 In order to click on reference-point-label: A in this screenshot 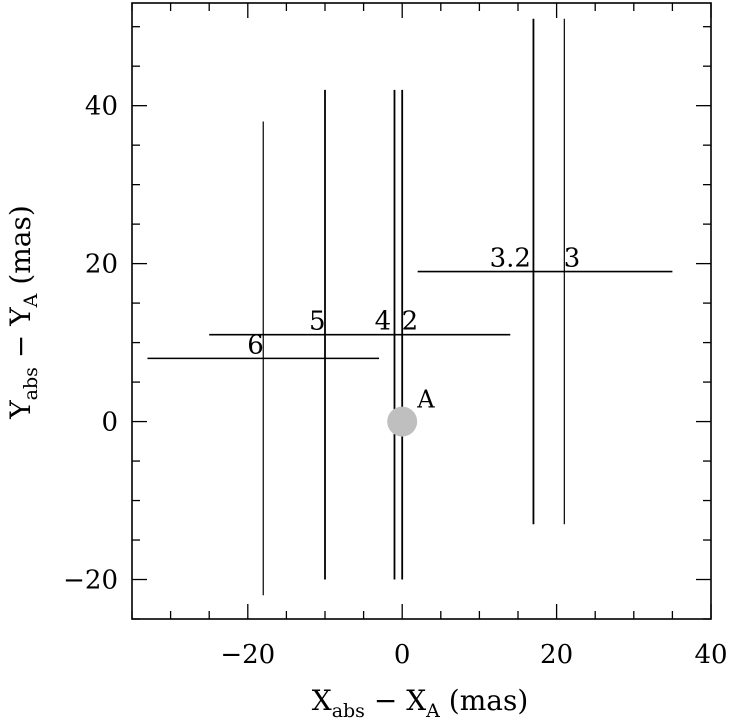, I will do `click(425, 400)`.